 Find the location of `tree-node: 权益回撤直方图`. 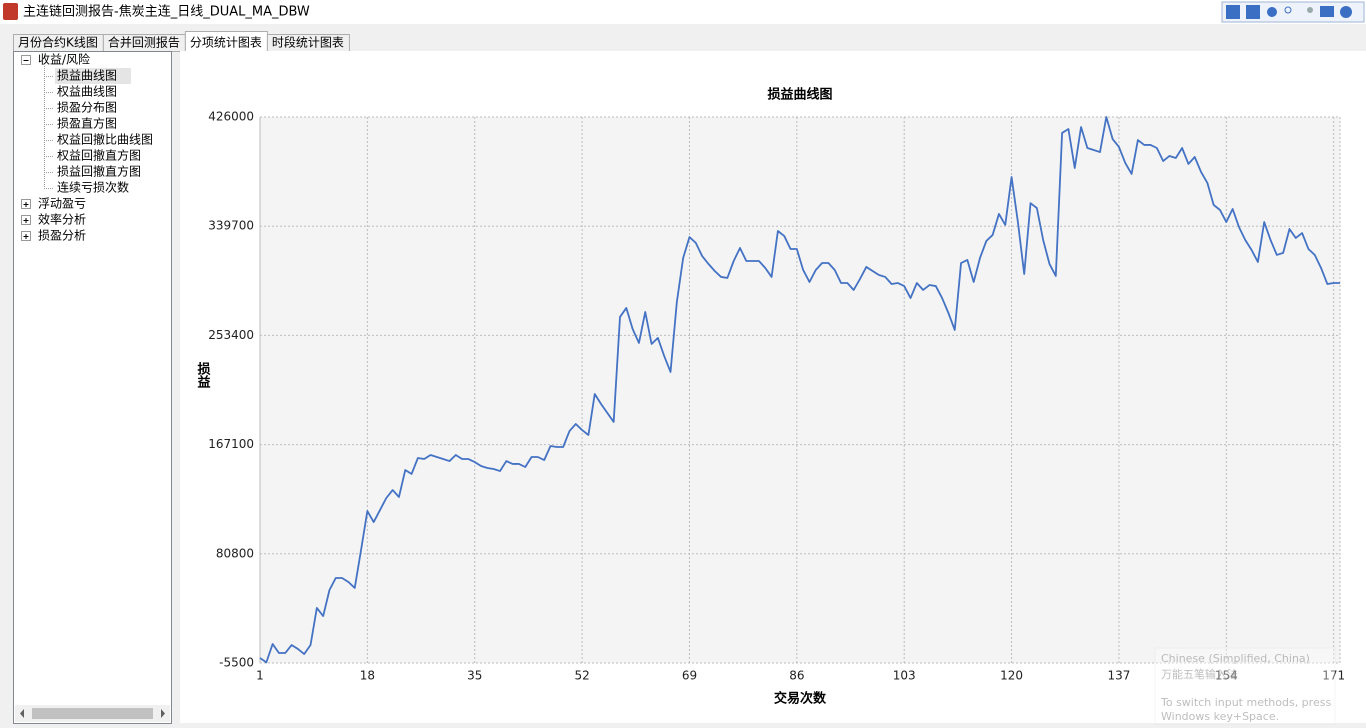

tree-node: 权益回撤直方图 is located at coordinates (99, 155).